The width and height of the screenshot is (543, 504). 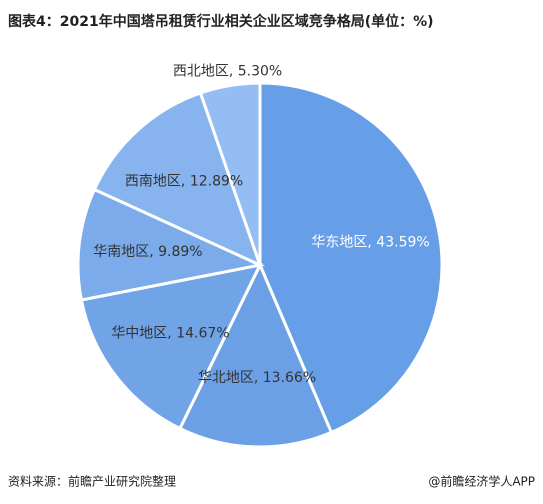 What do you see at coordinates (257, 378) in the screenshot?
I see `data-label: 华北地区, 13.66%` at bounding box center [257, 378].